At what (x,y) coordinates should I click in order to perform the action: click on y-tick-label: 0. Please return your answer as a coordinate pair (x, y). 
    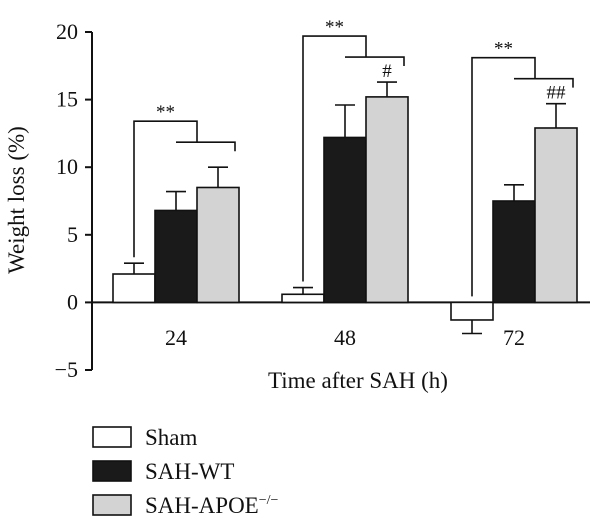
    Looking at the image, I should click on (72, 301).